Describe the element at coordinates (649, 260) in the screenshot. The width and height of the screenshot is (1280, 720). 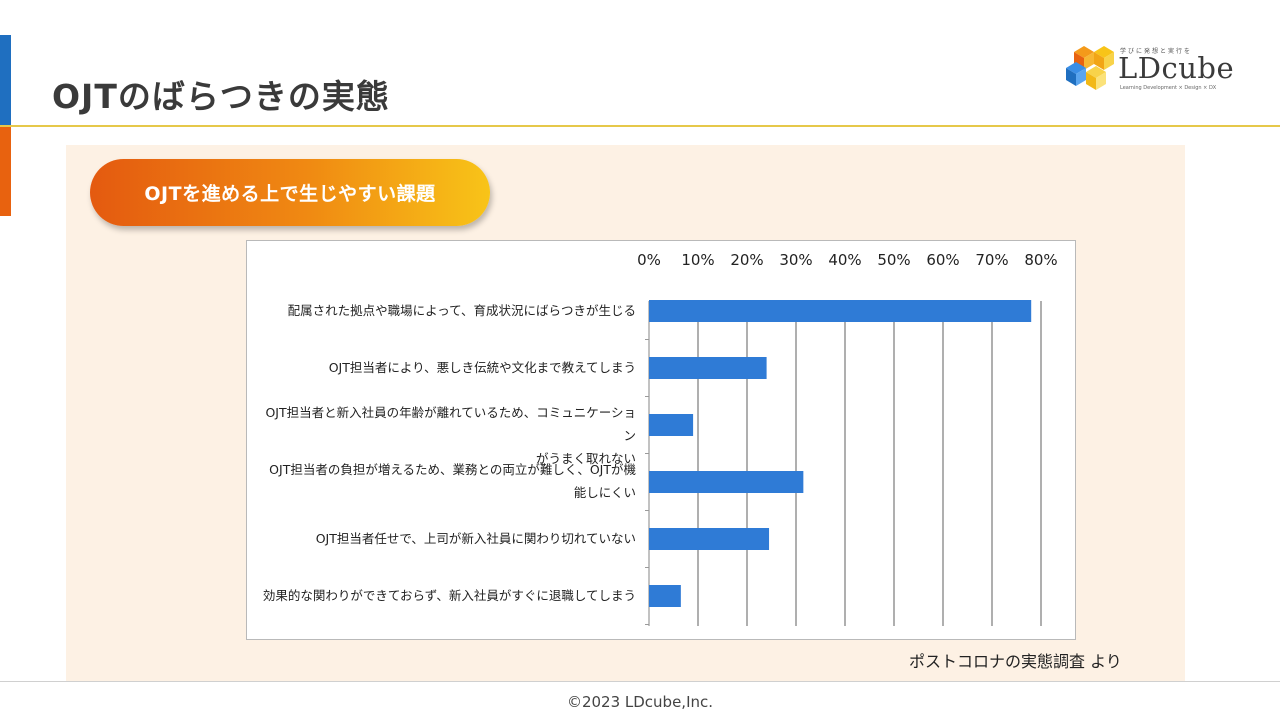
I see `x-tick-label: 0%` at that location.